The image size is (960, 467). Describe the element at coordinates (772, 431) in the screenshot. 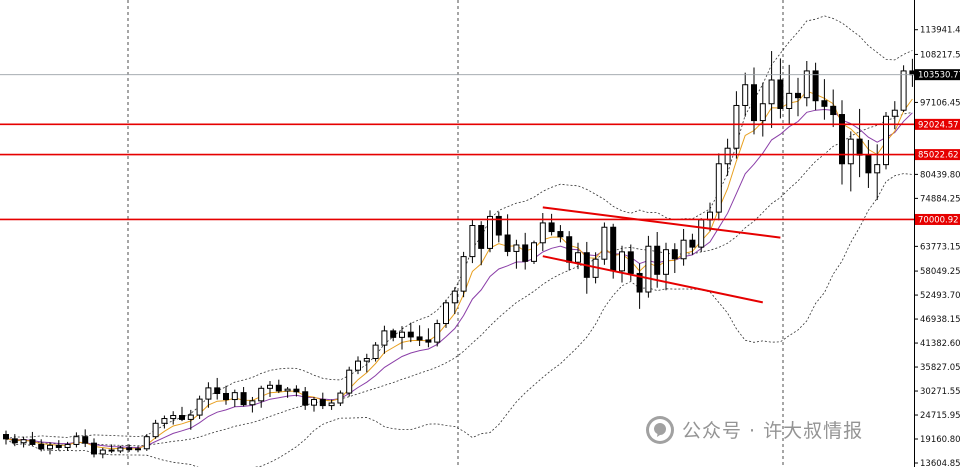

I see `watermark-text: 公众号 · 许大叔情报` at that location.